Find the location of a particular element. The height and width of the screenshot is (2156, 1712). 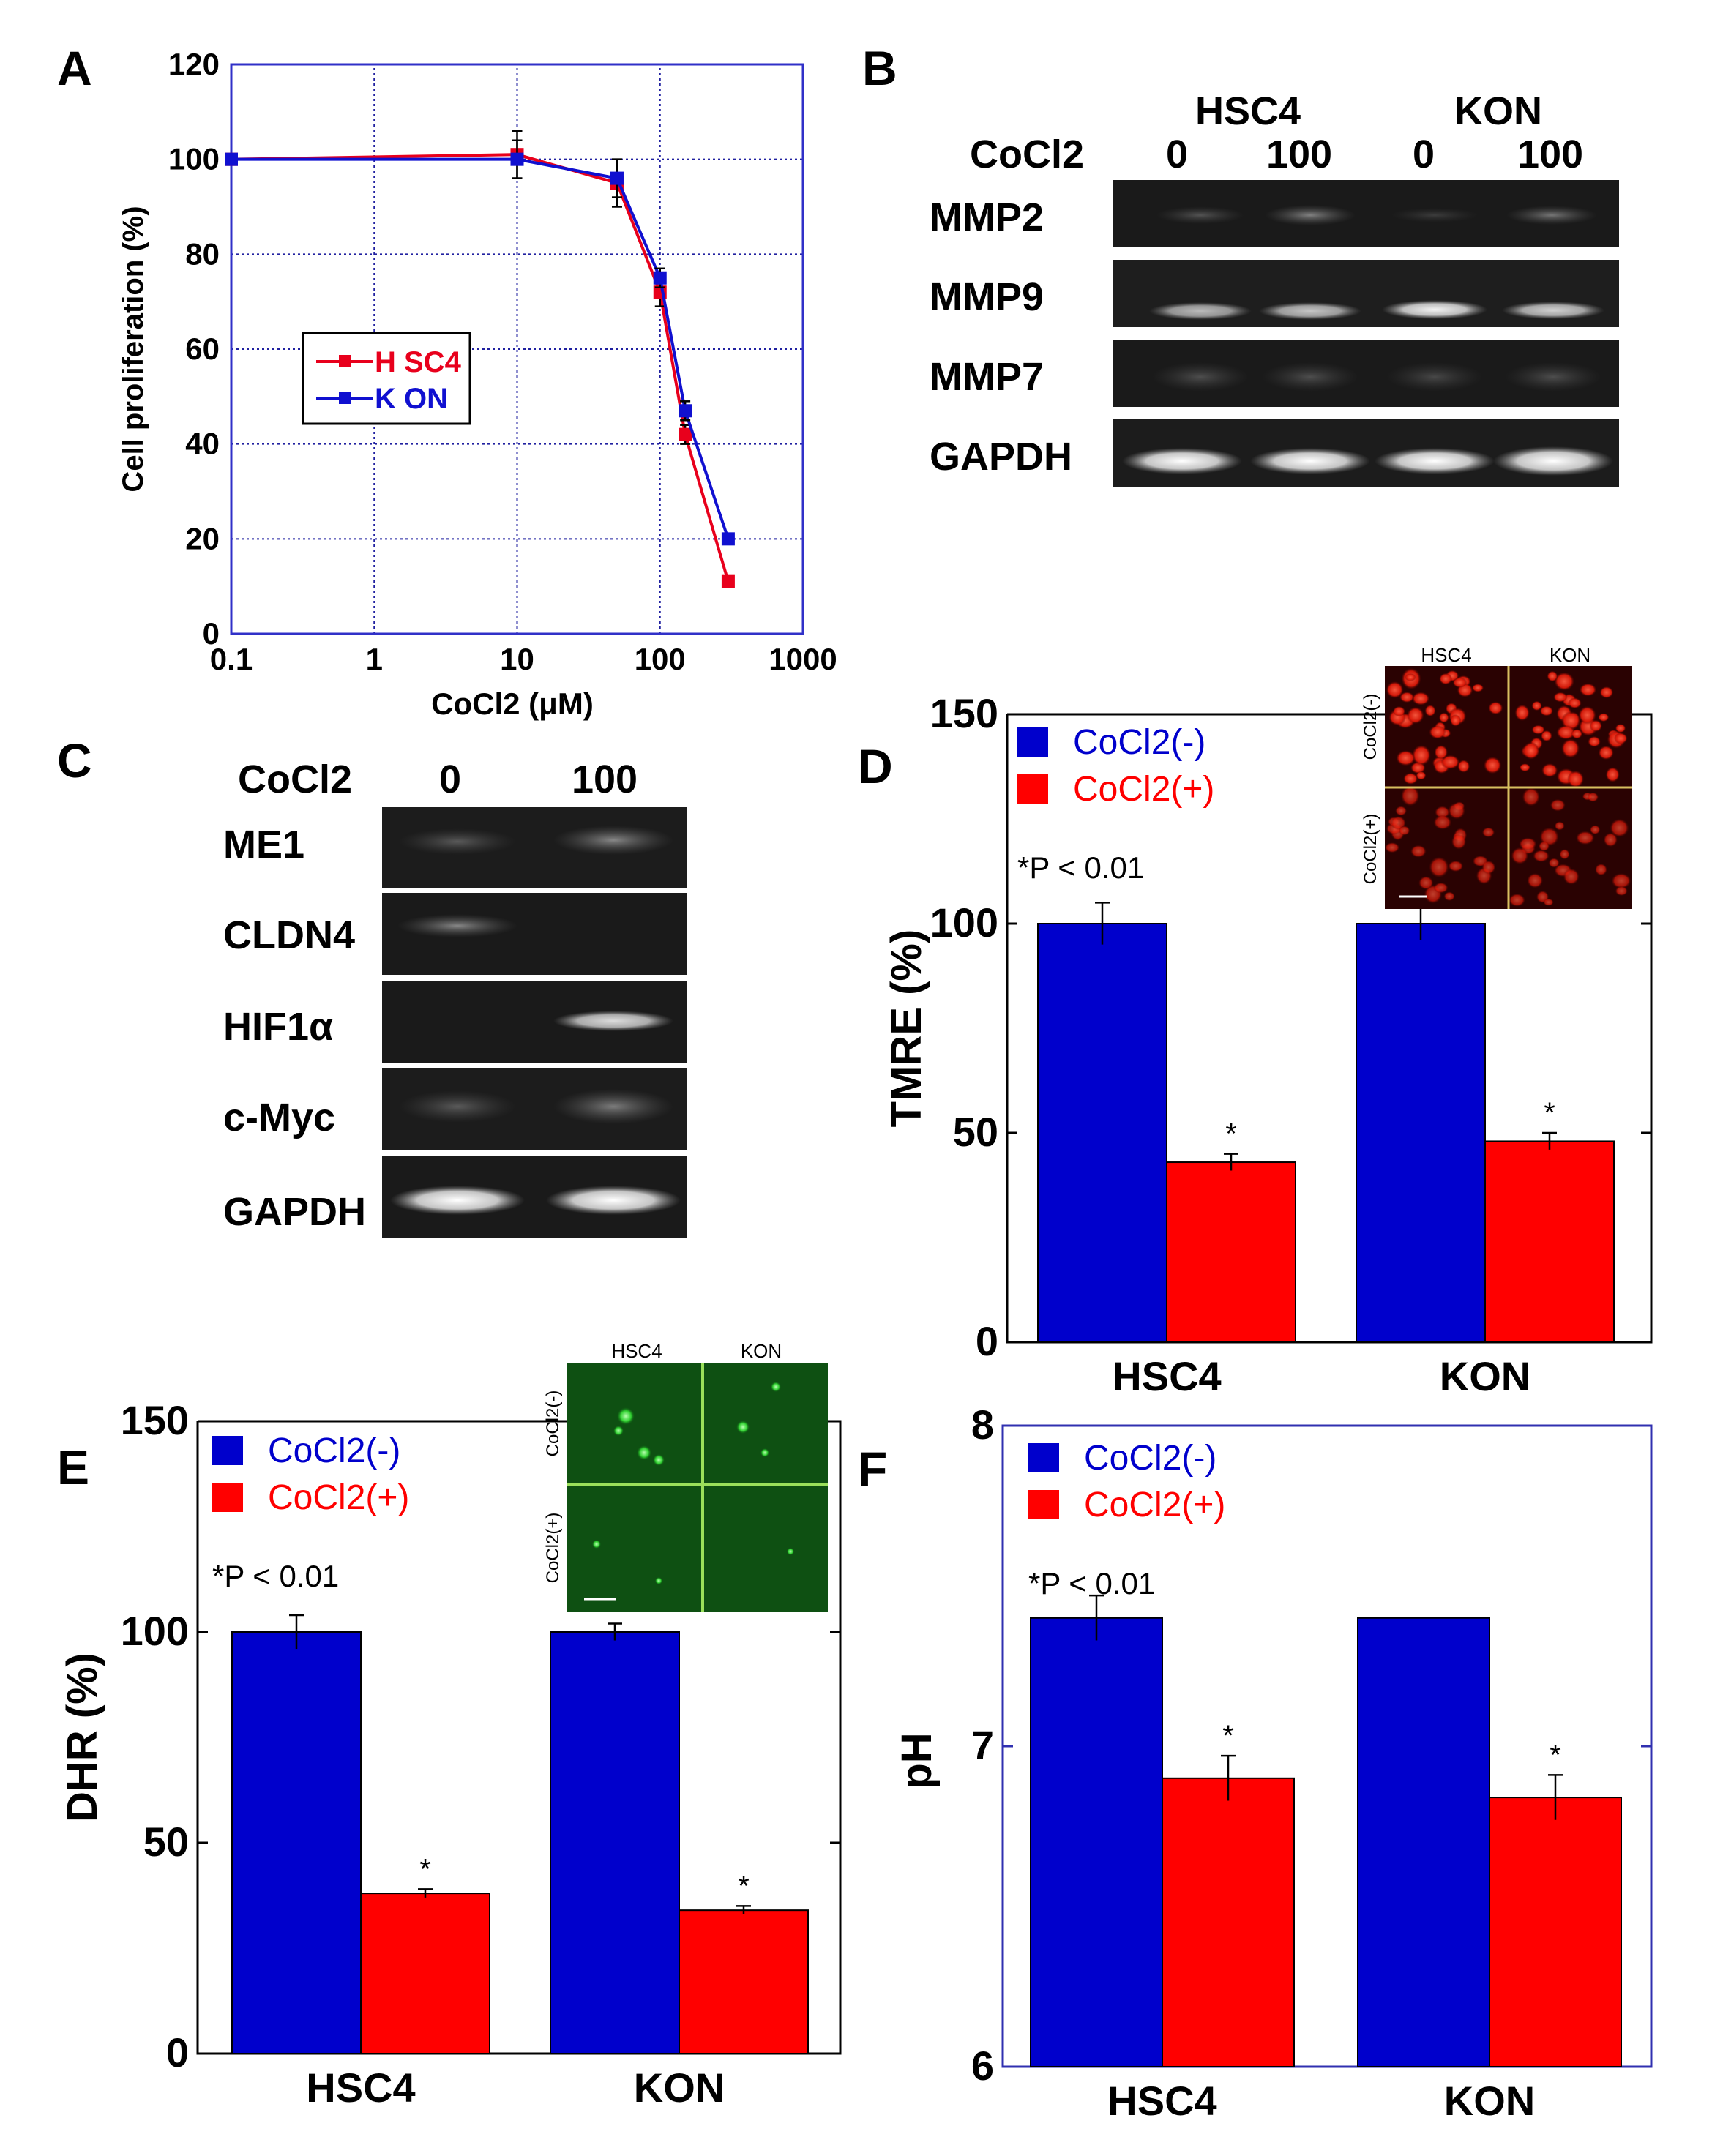

inset-col-label: HSC4 is located at coordinates (1446, 655).